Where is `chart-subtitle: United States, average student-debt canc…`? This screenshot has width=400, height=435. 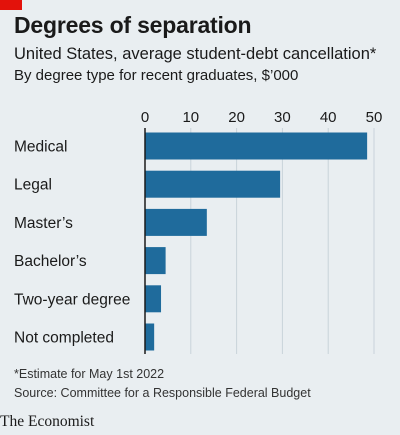 chart-subtitle: United States, average student-debt canc… is located at coordinates (195, 54).